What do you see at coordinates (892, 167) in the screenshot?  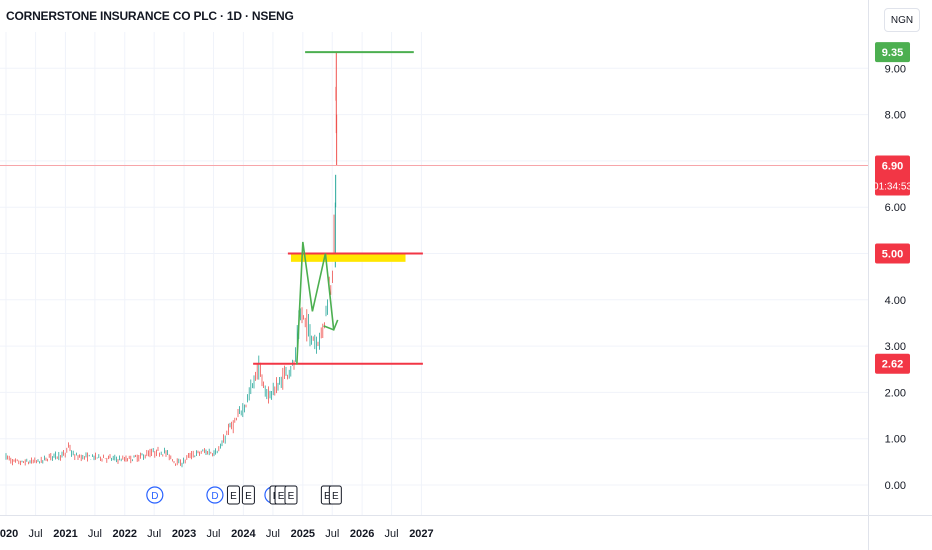 I see `current-price-label: 6.90` at bounding box center [892, 167].